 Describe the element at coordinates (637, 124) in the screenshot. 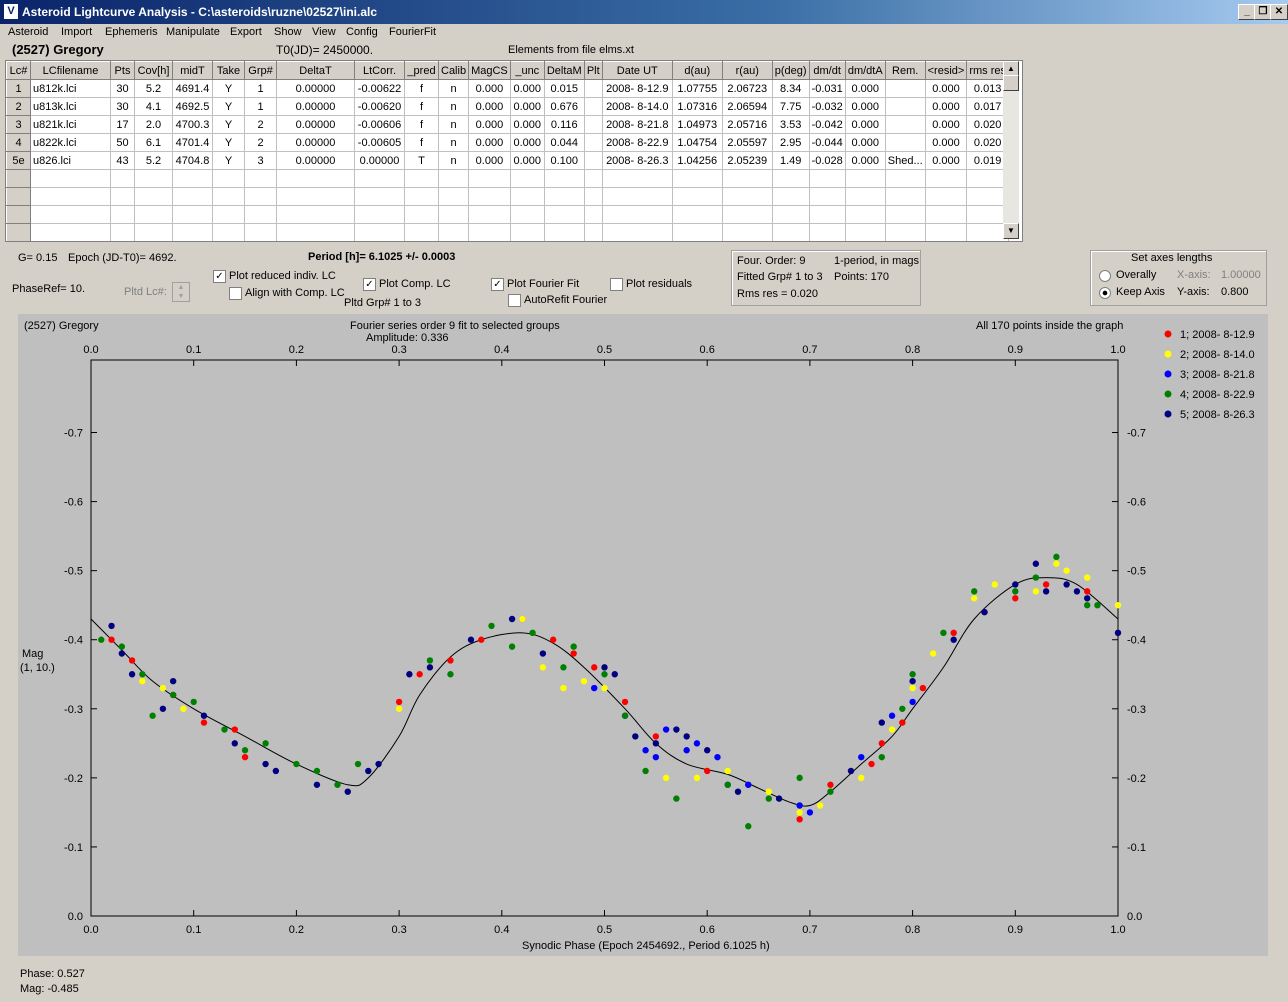

I see `table-cell: 2008- 8-21.8` at that location.